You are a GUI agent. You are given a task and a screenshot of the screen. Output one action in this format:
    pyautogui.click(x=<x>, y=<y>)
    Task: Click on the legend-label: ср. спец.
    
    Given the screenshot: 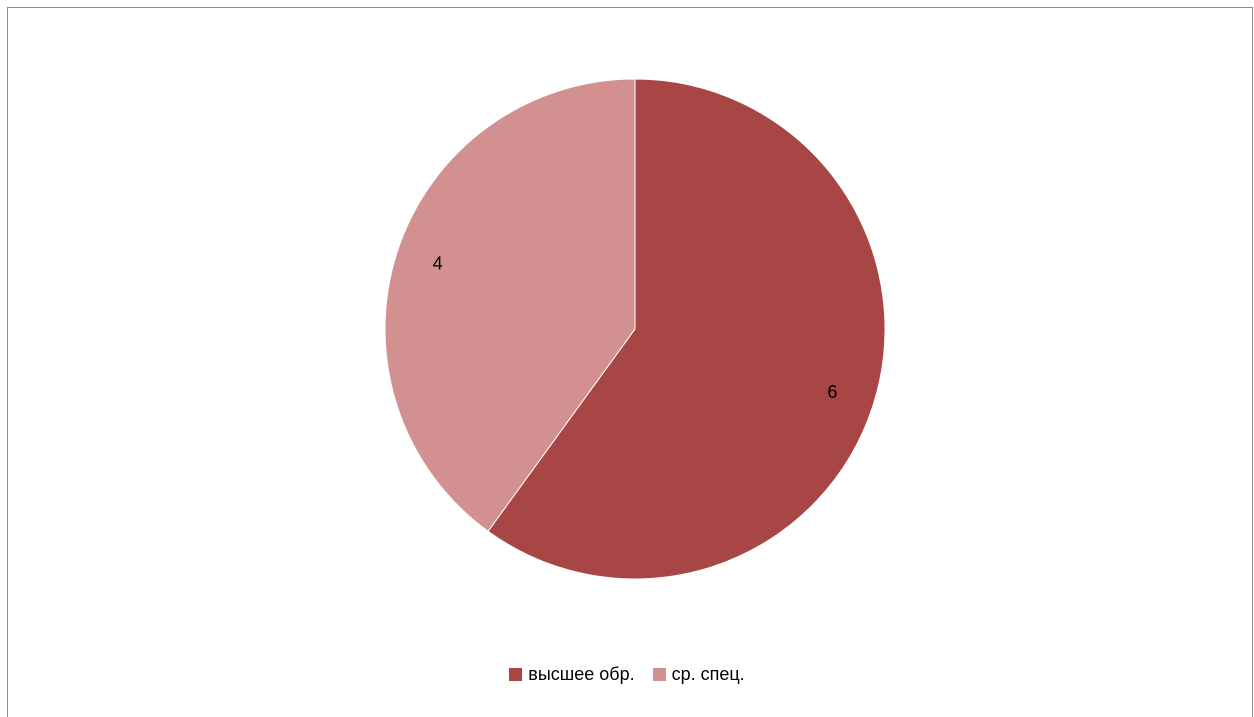 What is the action you would take?
    pyautogui.click(x=708, y=673)
    